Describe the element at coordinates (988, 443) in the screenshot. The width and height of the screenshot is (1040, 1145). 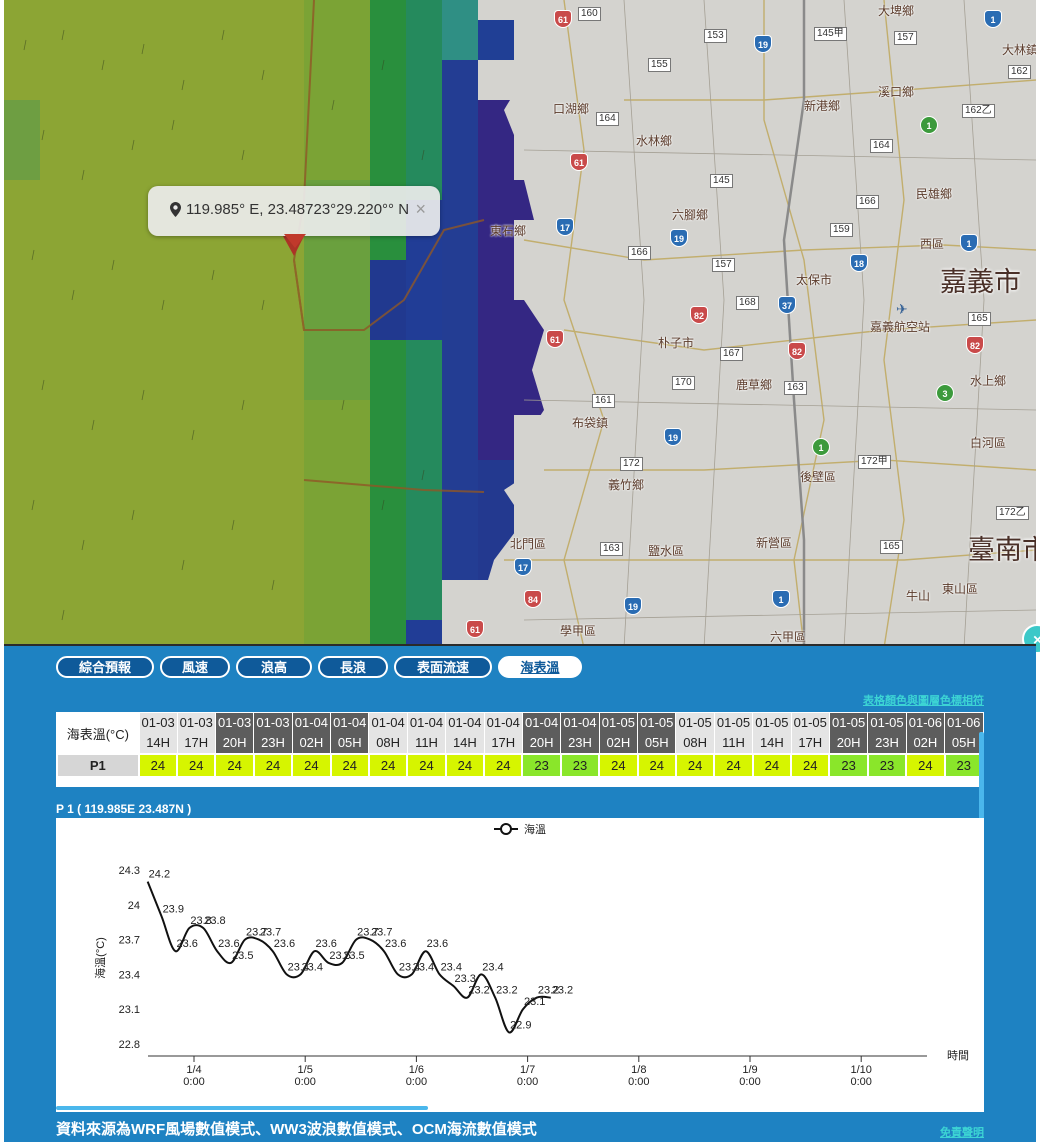
I see `map-place-label: 白河區` at that location.